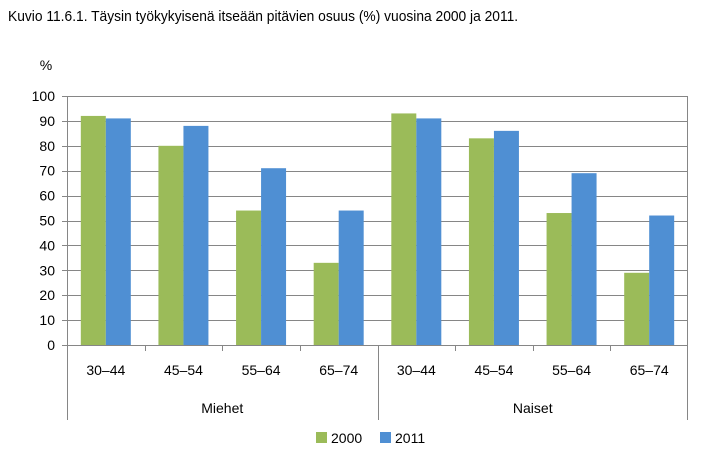  Describe the element at coordinates (47, 245) in the screenshot. I see `y-tick-label: 40` at that location.